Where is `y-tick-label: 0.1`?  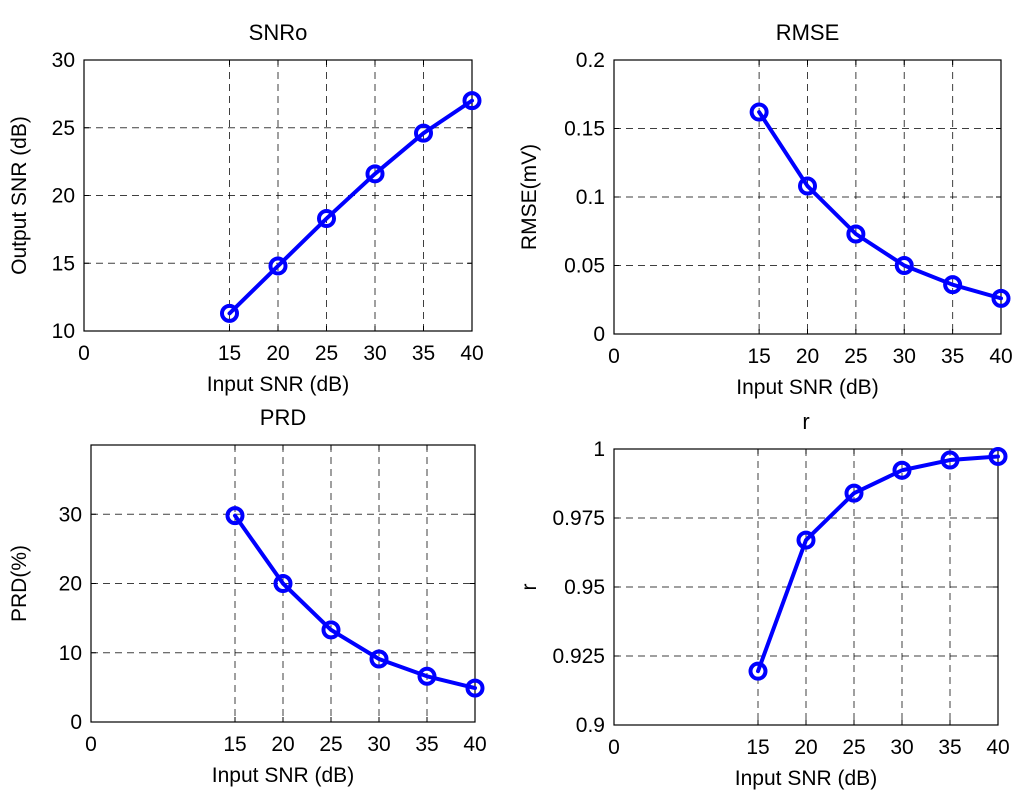 y-tick-label: 0.1 is located at coordinates (590, 197).